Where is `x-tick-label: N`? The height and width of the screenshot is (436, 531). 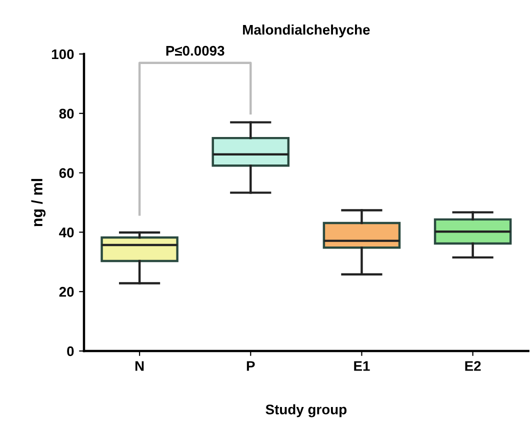
x-tick-label: N is located at coordinates (139, 366).